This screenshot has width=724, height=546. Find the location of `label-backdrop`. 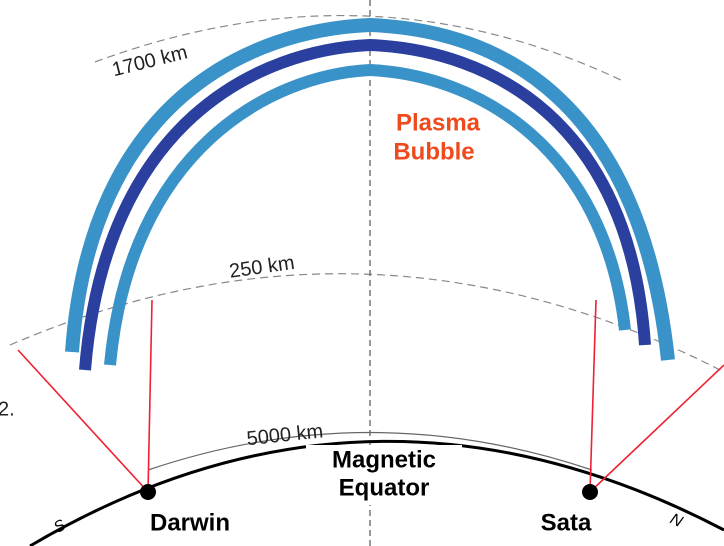

label-backdrop is located at coordinates (384, 475).